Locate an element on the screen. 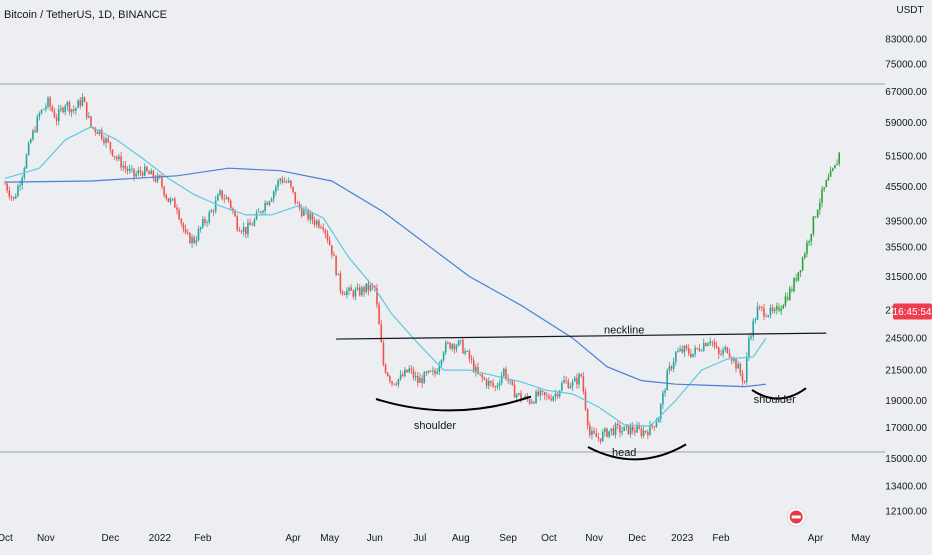 The width and height of the screenshot is (932, 555). annotation-label-3: head is located at coordinates (624, 453).